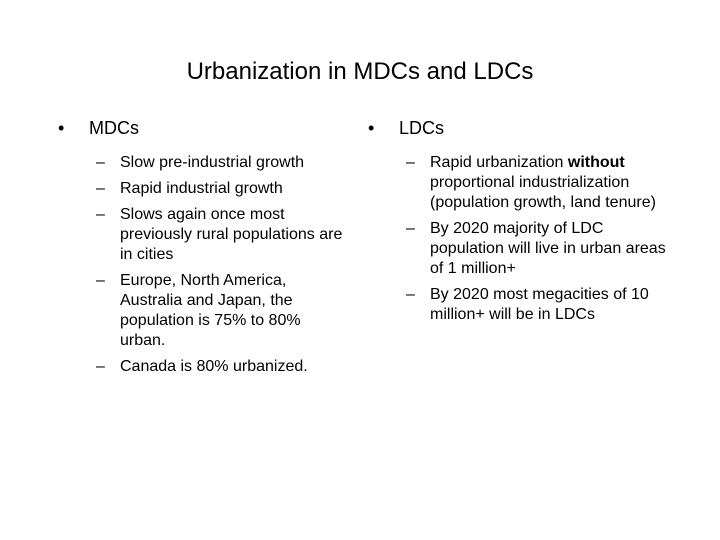  Describe the element at coordinates (518, 128) in the screenshot. I see `ldc-bullet: • LDCs` at that location.